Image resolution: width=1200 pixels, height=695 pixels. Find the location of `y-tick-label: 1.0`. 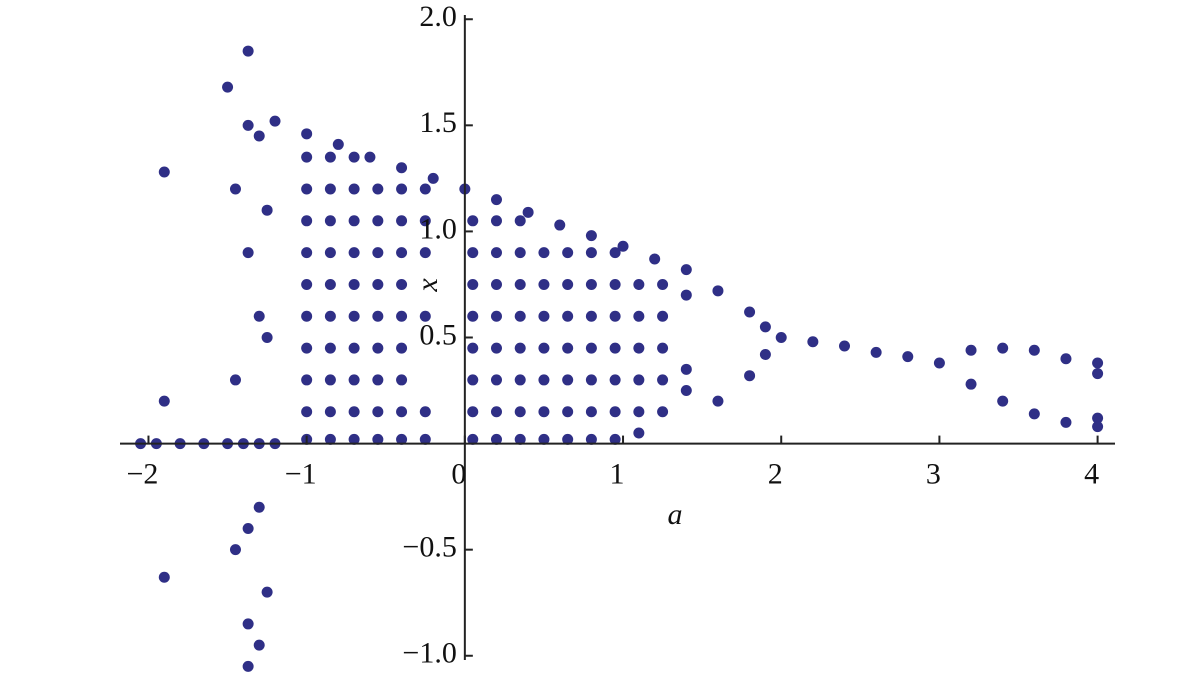

y-tick-label: 1.0 is located at coordinates (438, 228).